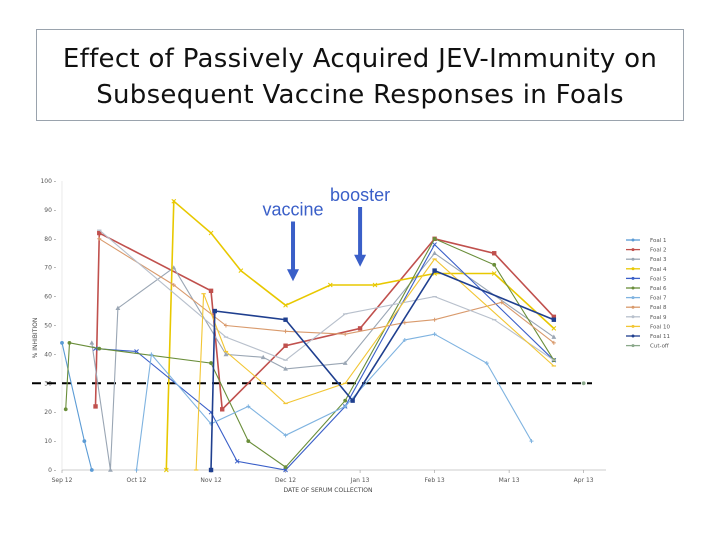 The height and width of the screenshot is (540, 720). I want to click on legend-entry: Foal 5, so click(646, 279).